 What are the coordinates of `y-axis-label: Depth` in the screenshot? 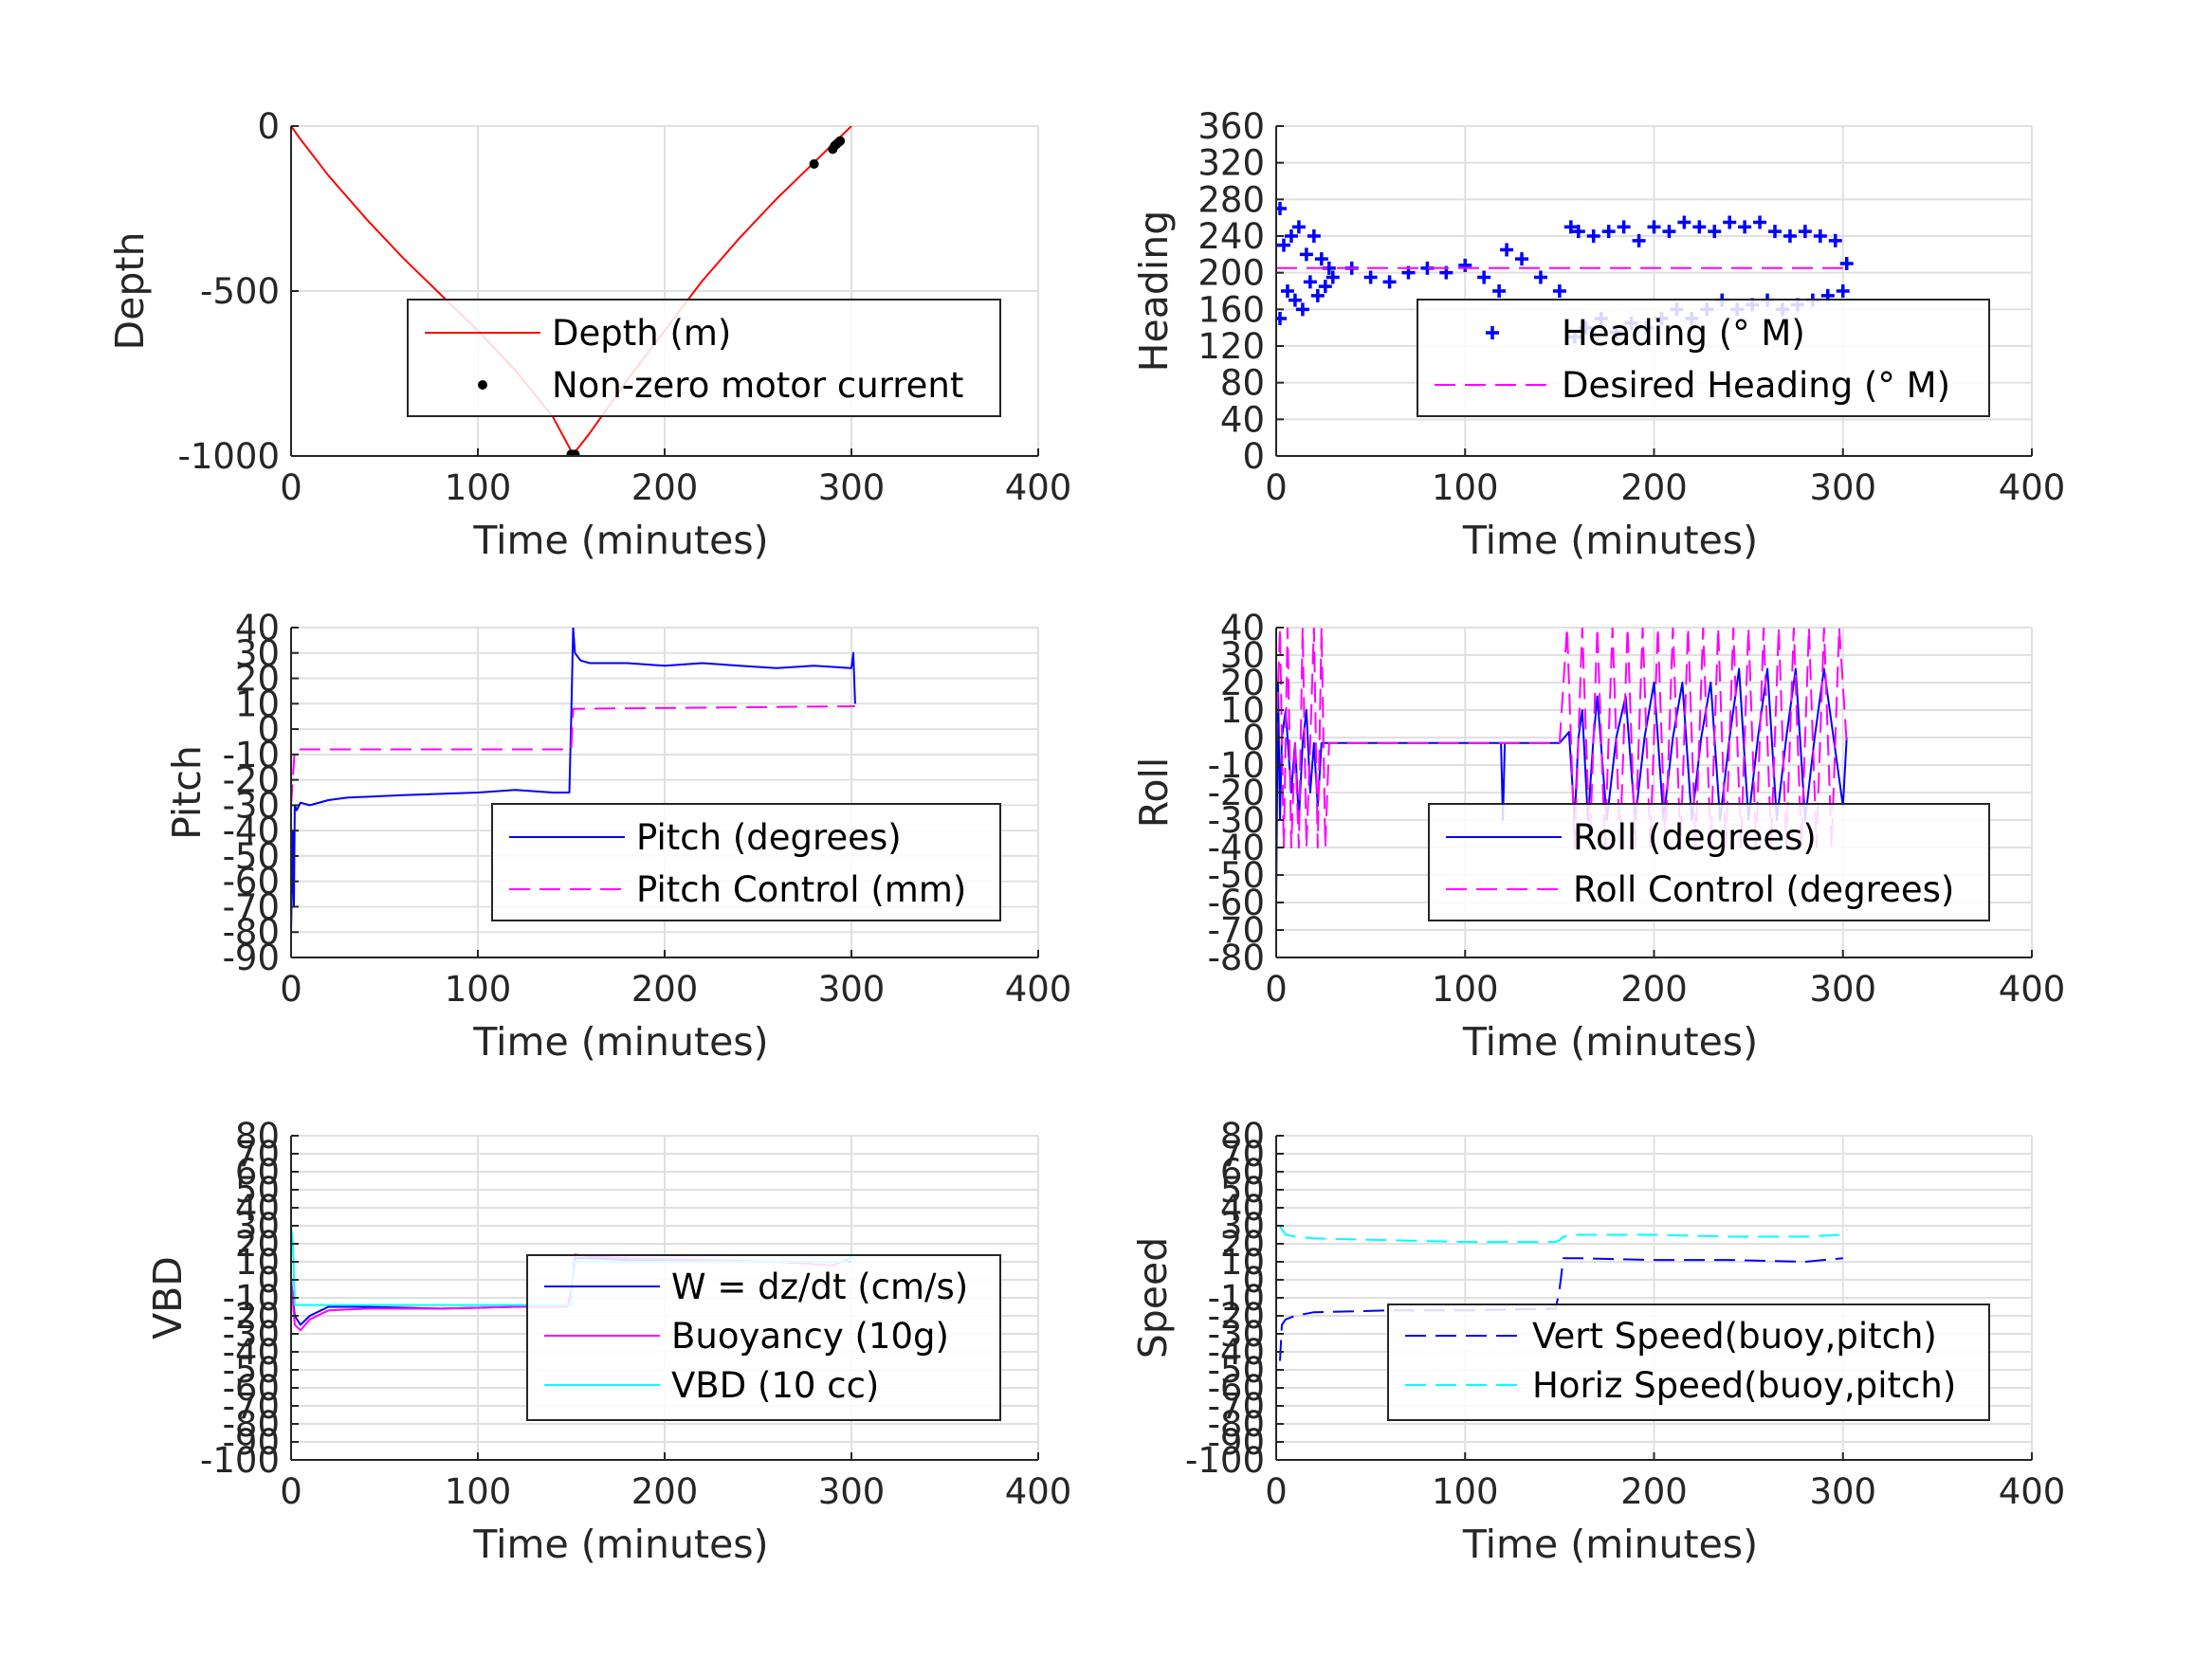 It's located at (130, 291).